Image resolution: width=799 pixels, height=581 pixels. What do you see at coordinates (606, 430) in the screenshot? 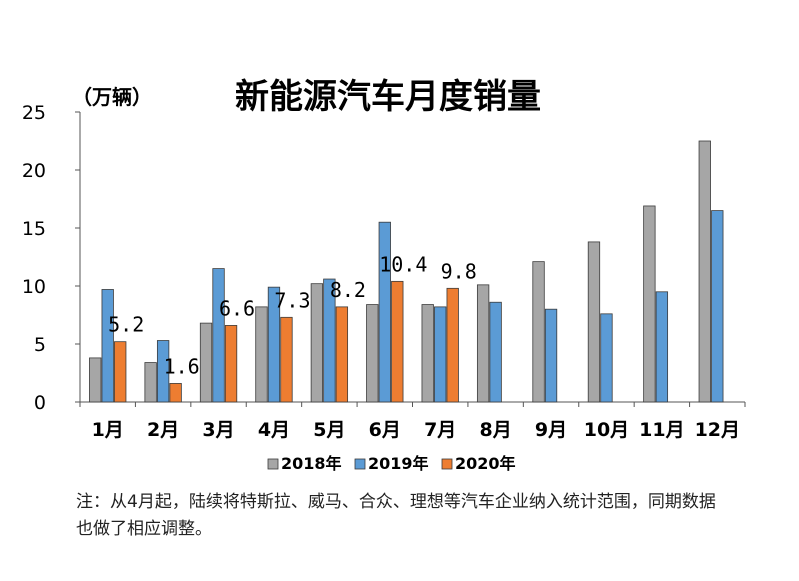
I see `x-tick-label: 10月` at bounding box center [606, 430].